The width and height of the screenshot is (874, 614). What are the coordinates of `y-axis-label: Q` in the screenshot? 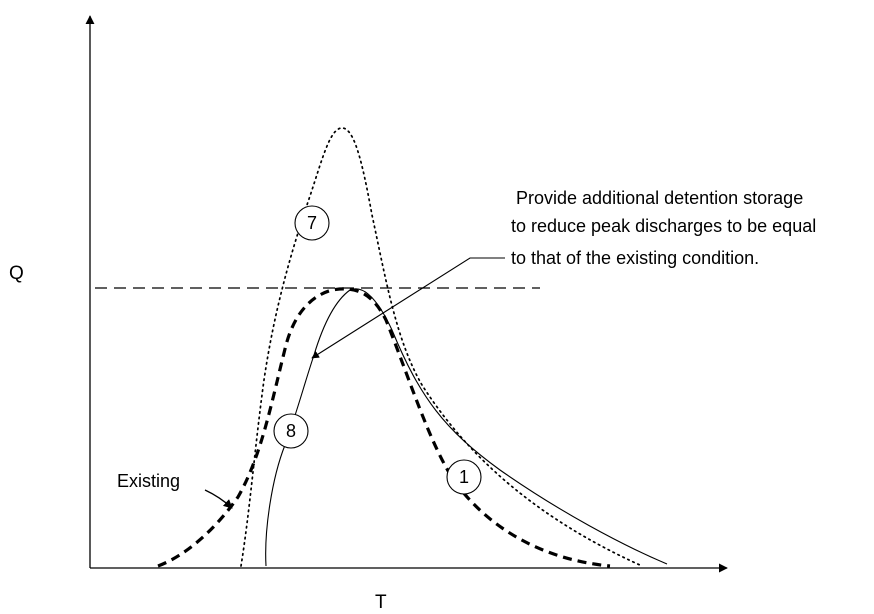 It's located at (16, 273).